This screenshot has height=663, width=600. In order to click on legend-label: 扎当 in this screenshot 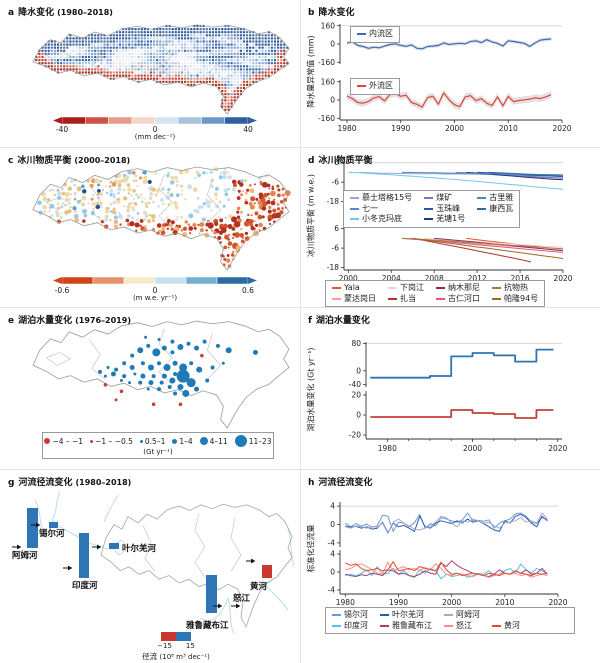, I will do `click(408, 298)`.